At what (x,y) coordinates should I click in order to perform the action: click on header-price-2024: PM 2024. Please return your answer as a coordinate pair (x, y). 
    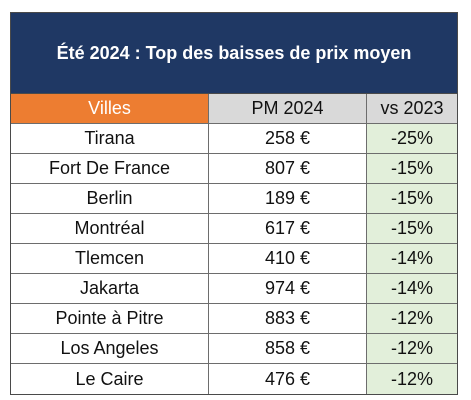
    Looking at the image, I should click on (288, 108).